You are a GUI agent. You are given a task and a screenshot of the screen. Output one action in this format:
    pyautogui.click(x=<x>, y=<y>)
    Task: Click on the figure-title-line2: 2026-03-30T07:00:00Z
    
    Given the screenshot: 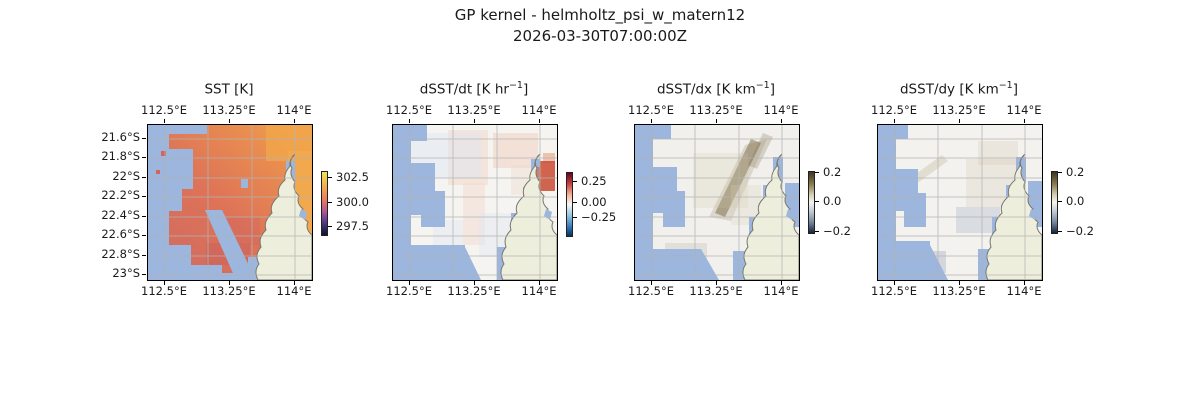 What is the action you would take?
    pyautogui.click(x=600, y=36)
    